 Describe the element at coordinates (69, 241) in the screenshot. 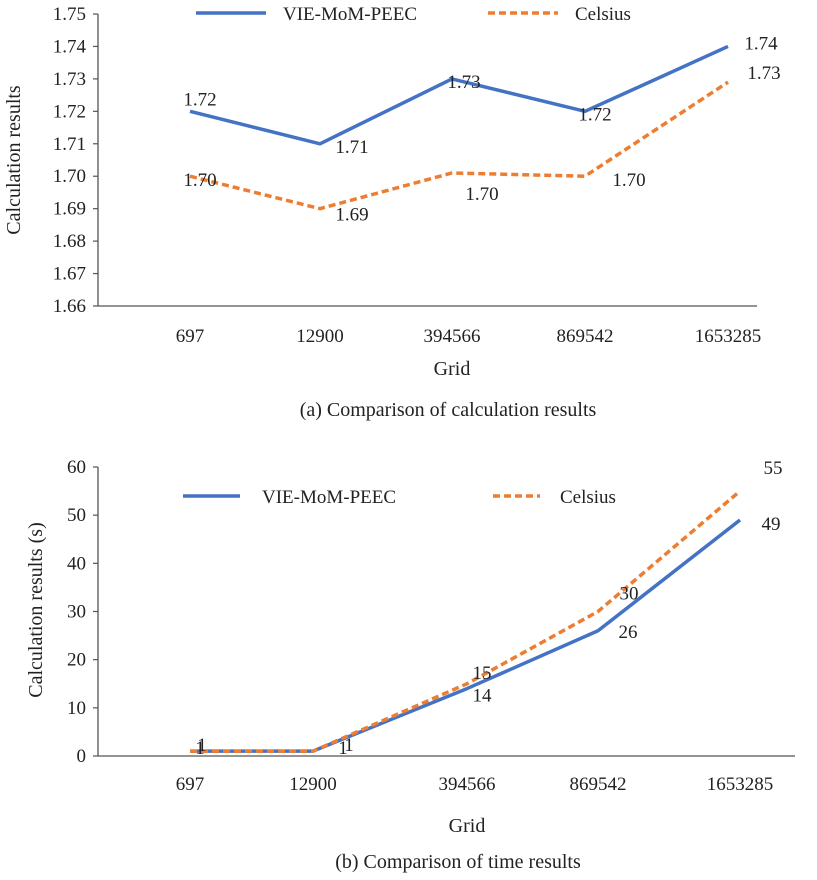

I see `chart-a-y-tick-label: 1.68` at that location.